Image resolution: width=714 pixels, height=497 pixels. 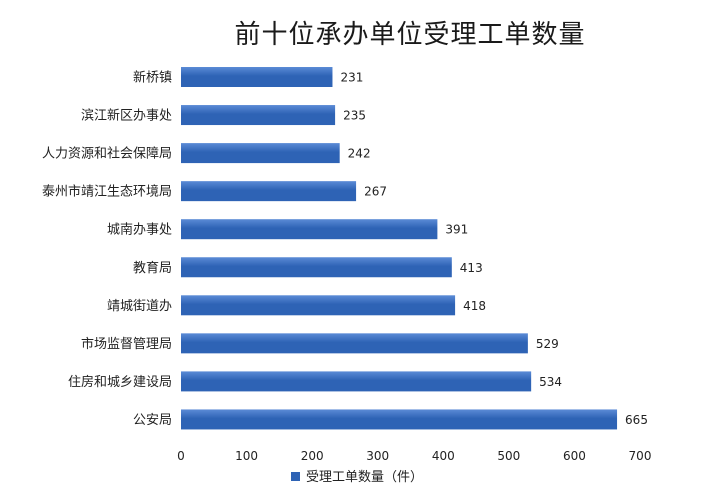 I want to click on category-label: 市场监督管理局, so click(x=126, y=344).